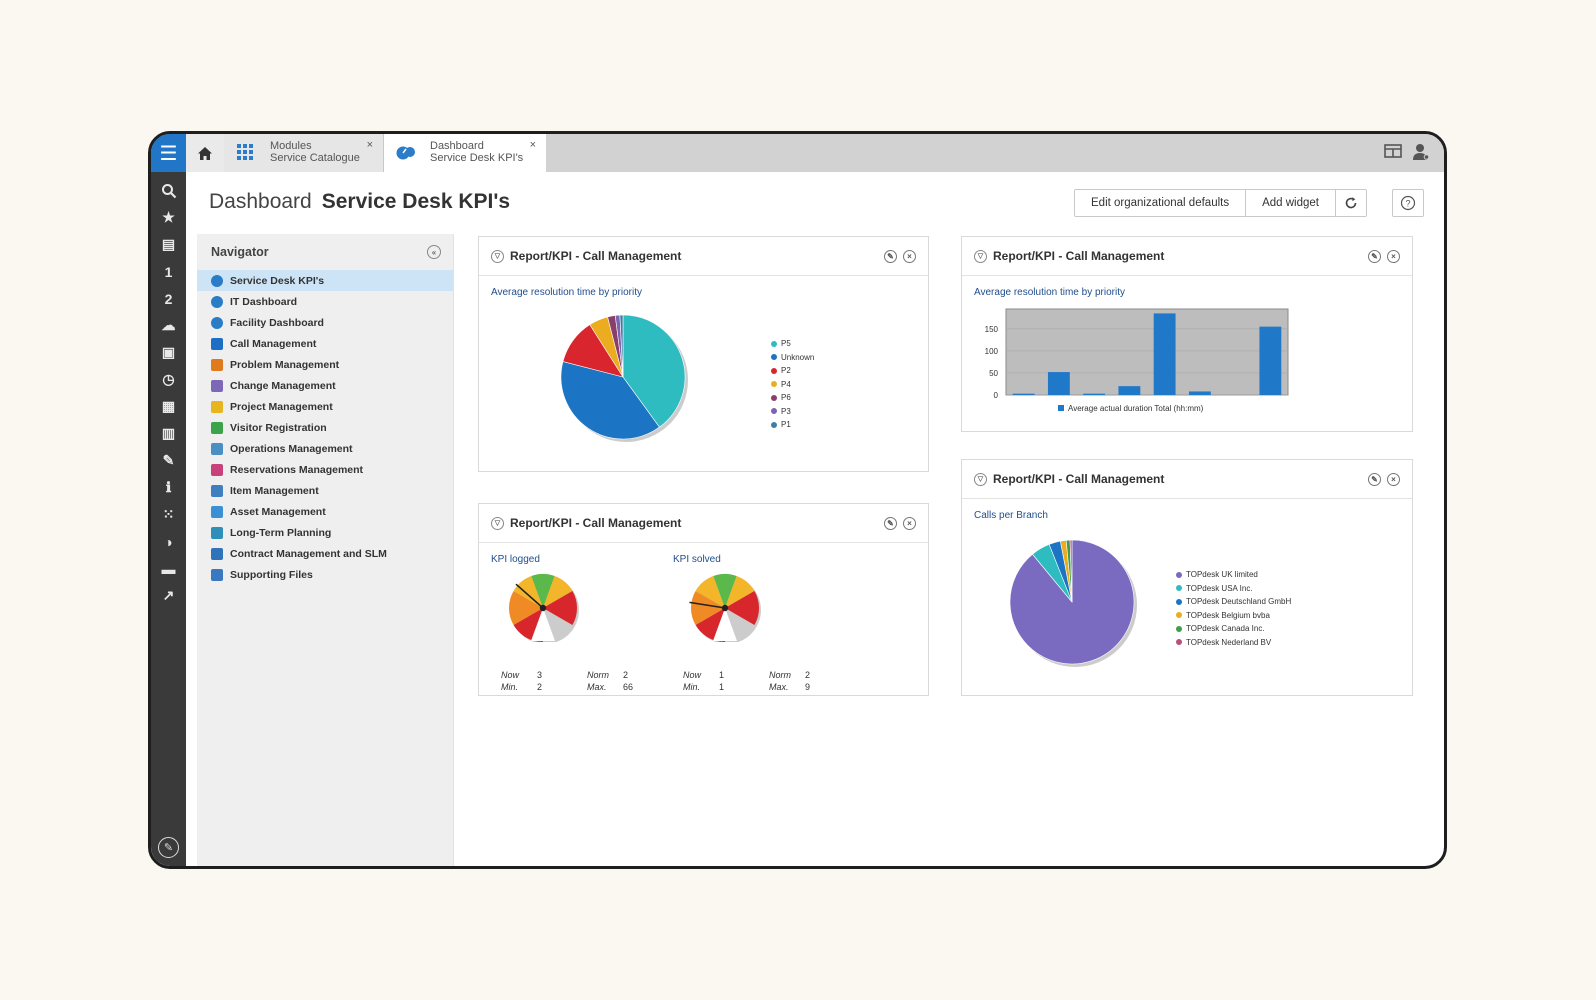  I want to click on gauge-segment, so click(740, 592).